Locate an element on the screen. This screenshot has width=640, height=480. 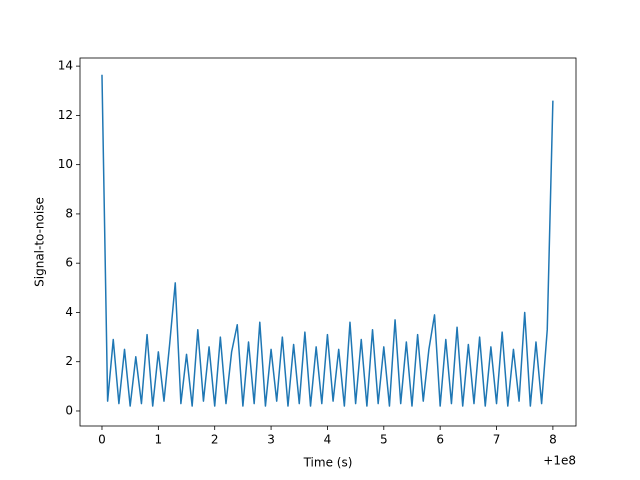
x-tick-label: 8 is located at coordinates (553, 440).